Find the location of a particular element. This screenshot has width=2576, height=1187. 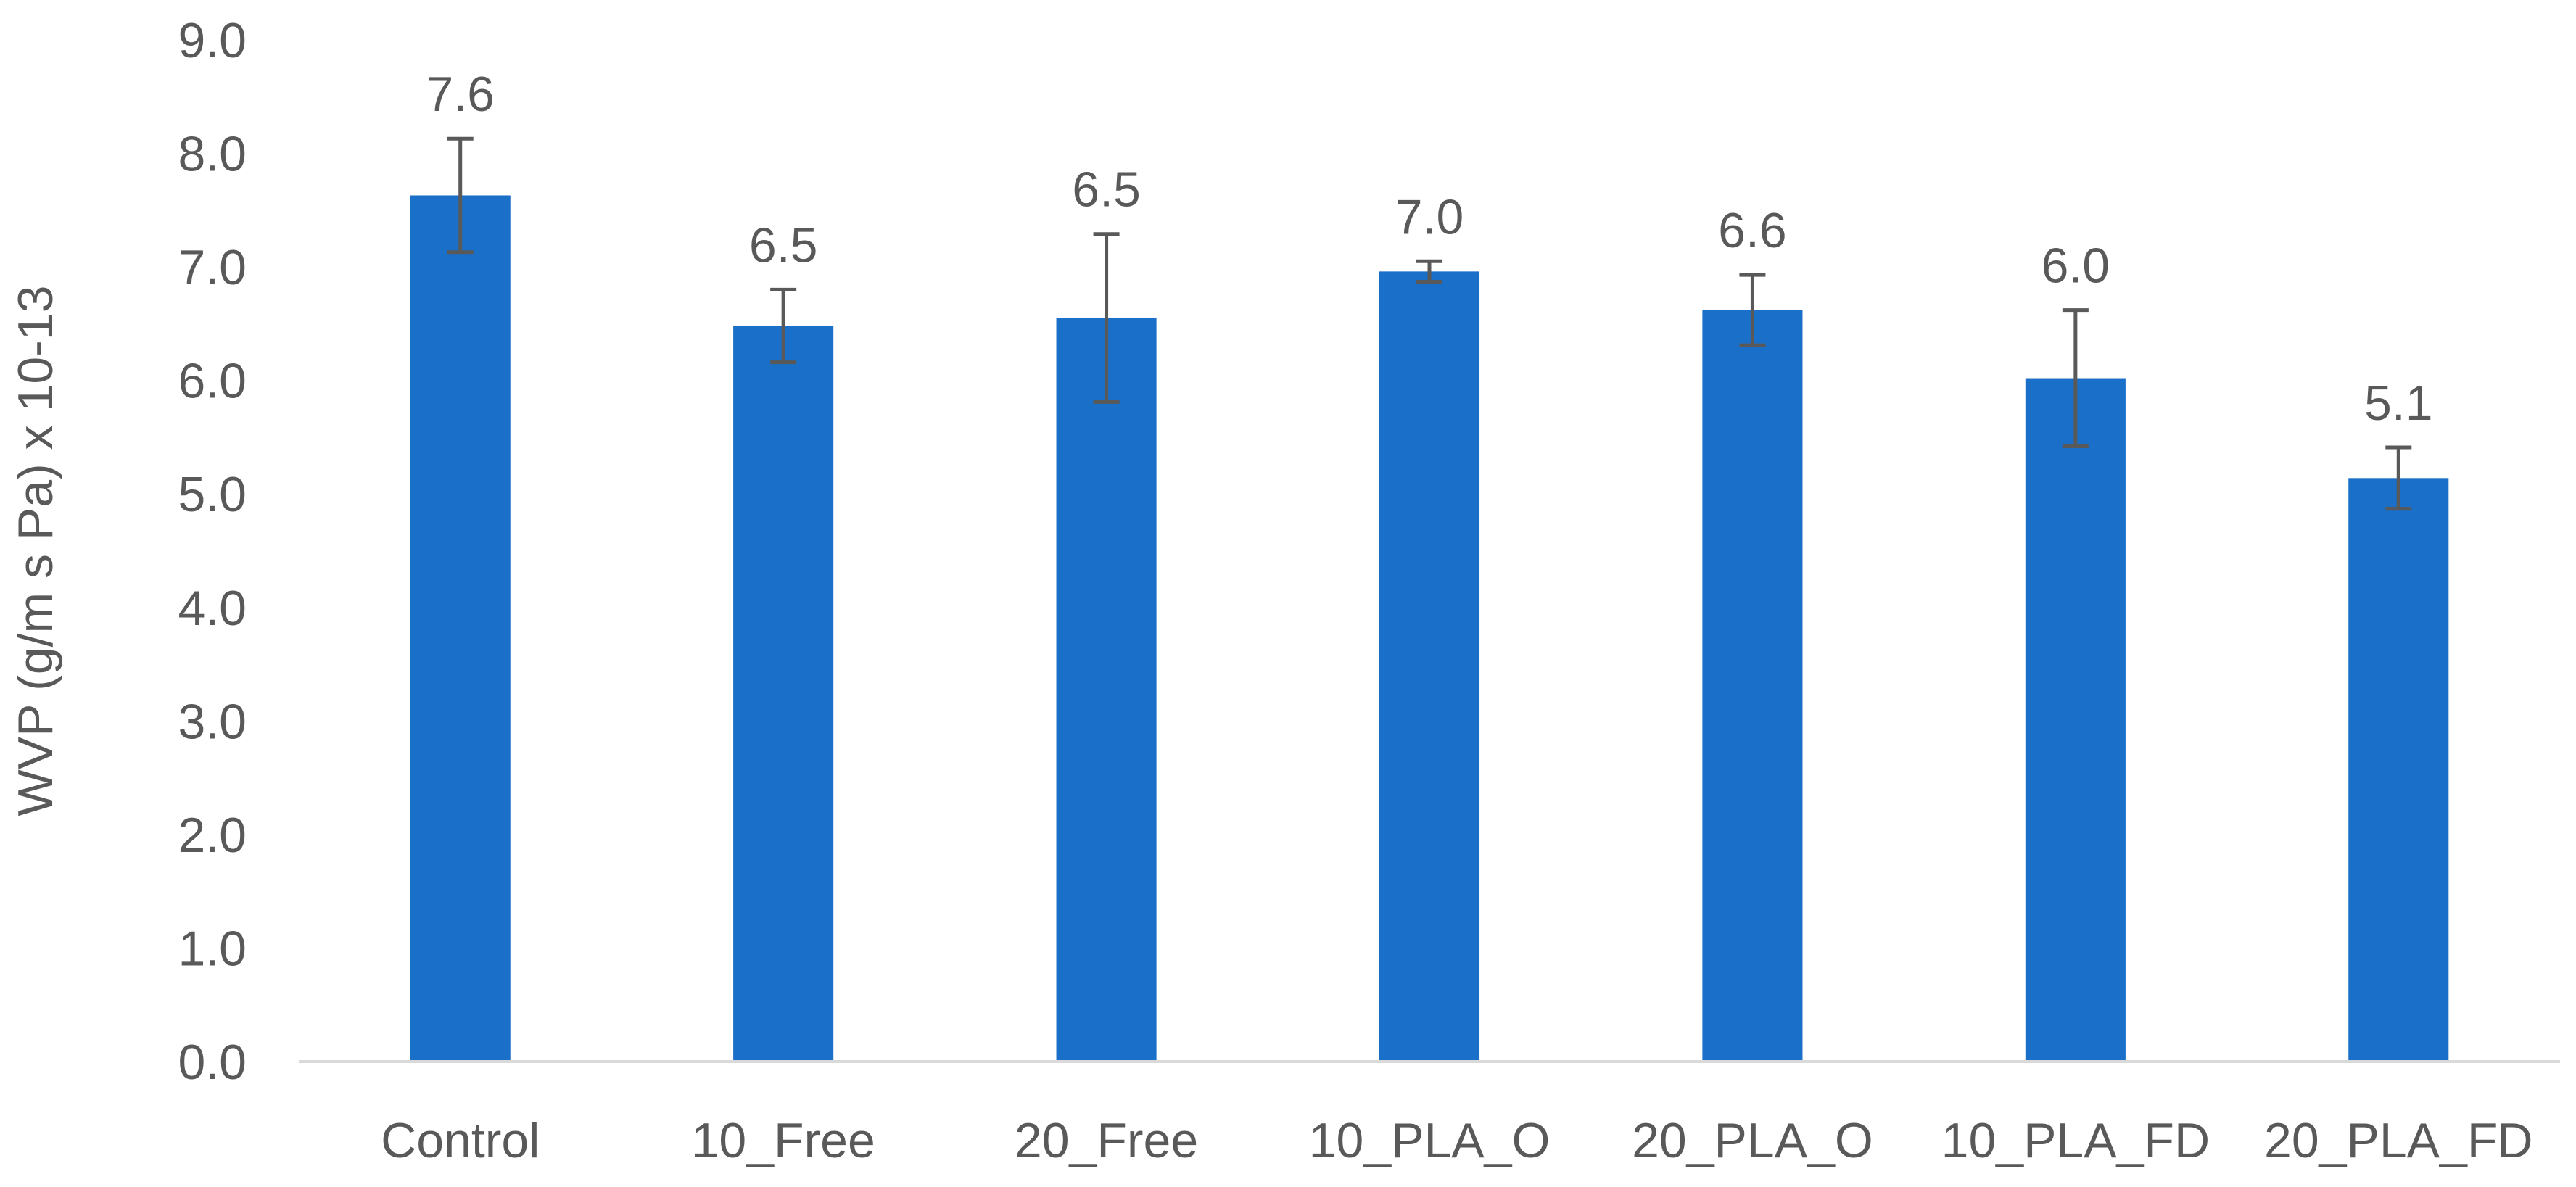

y-tick-label: 7.0 is located at coordinates (212, 267).